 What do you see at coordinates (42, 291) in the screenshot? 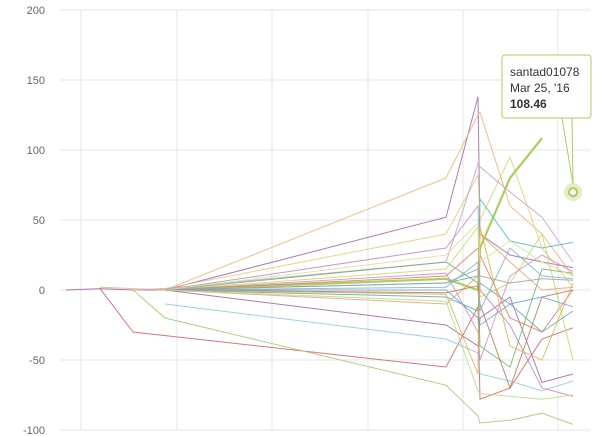
I see `y-tick-label: 0` at bounding box center [42, 291].